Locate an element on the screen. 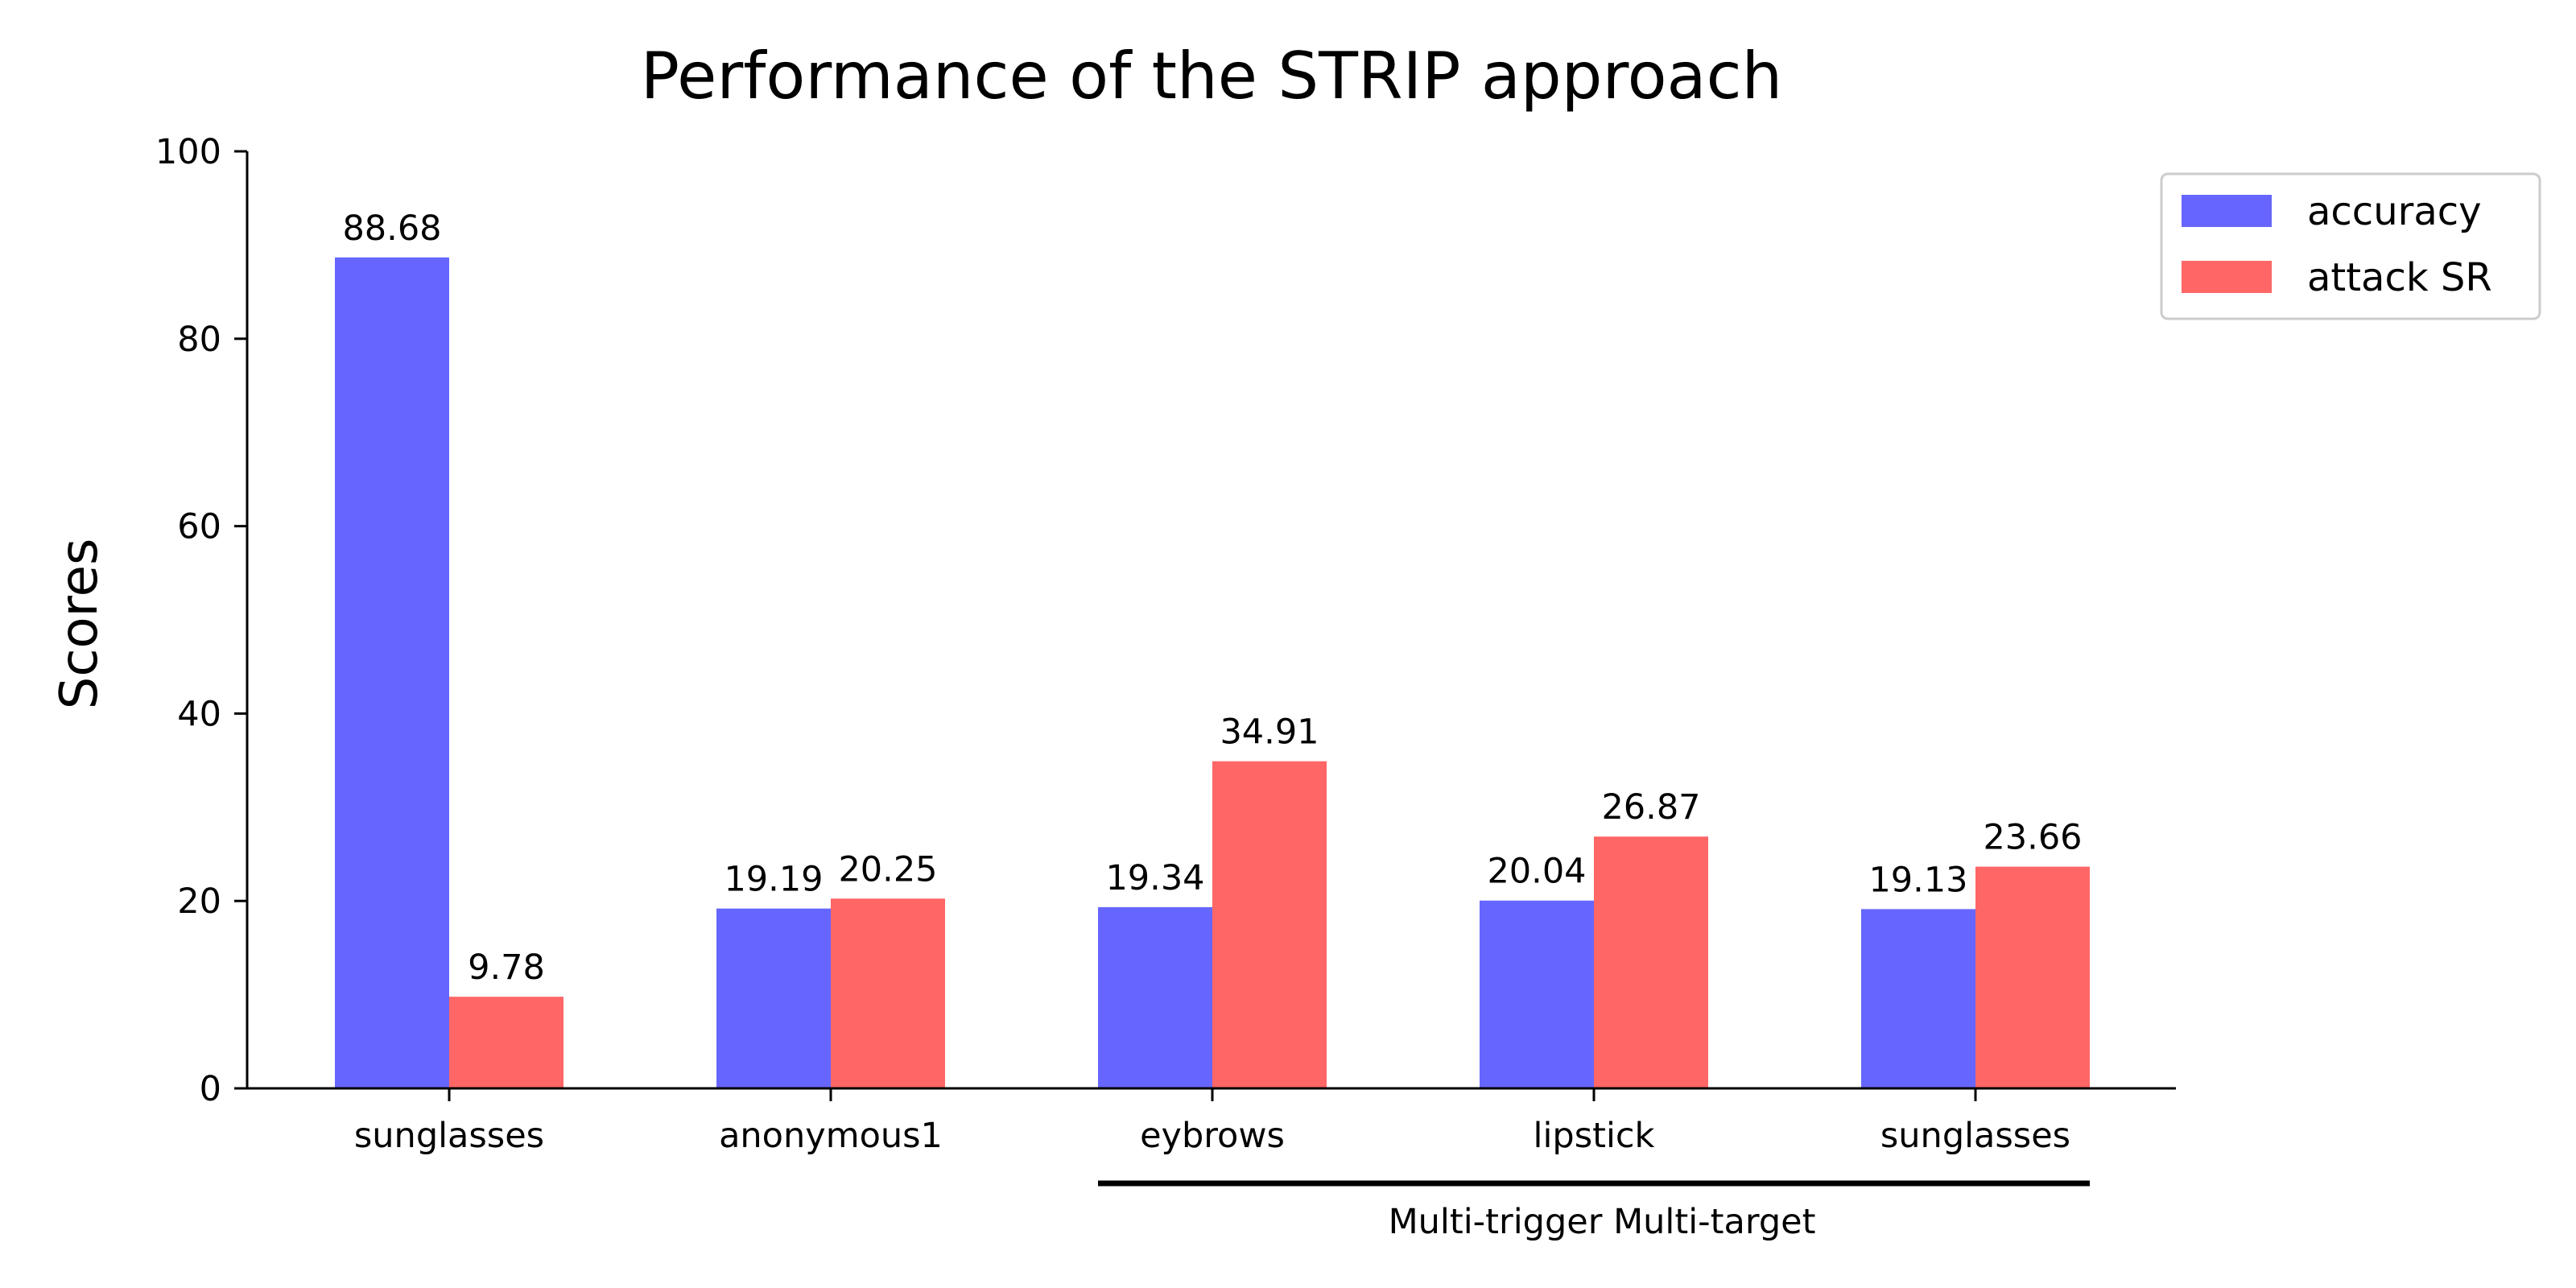  bar-value-label: 88.68 is located at coordinates (391, 228).